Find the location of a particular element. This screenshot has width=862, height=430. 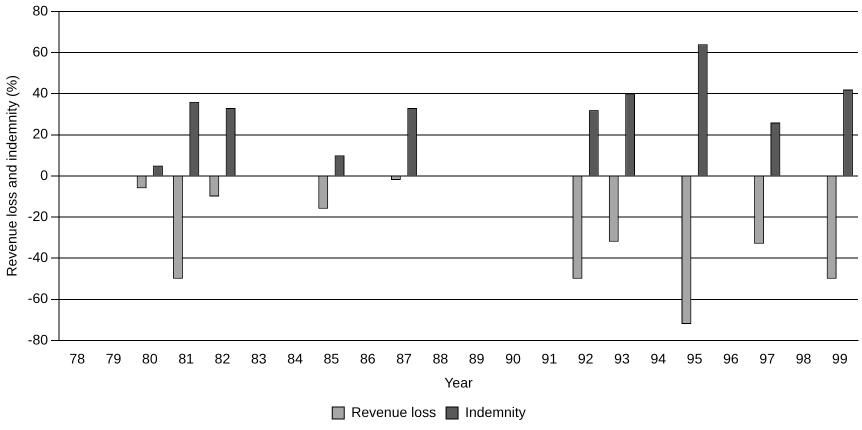

x-tick-label: 83 is located at coordinates (258, 358).